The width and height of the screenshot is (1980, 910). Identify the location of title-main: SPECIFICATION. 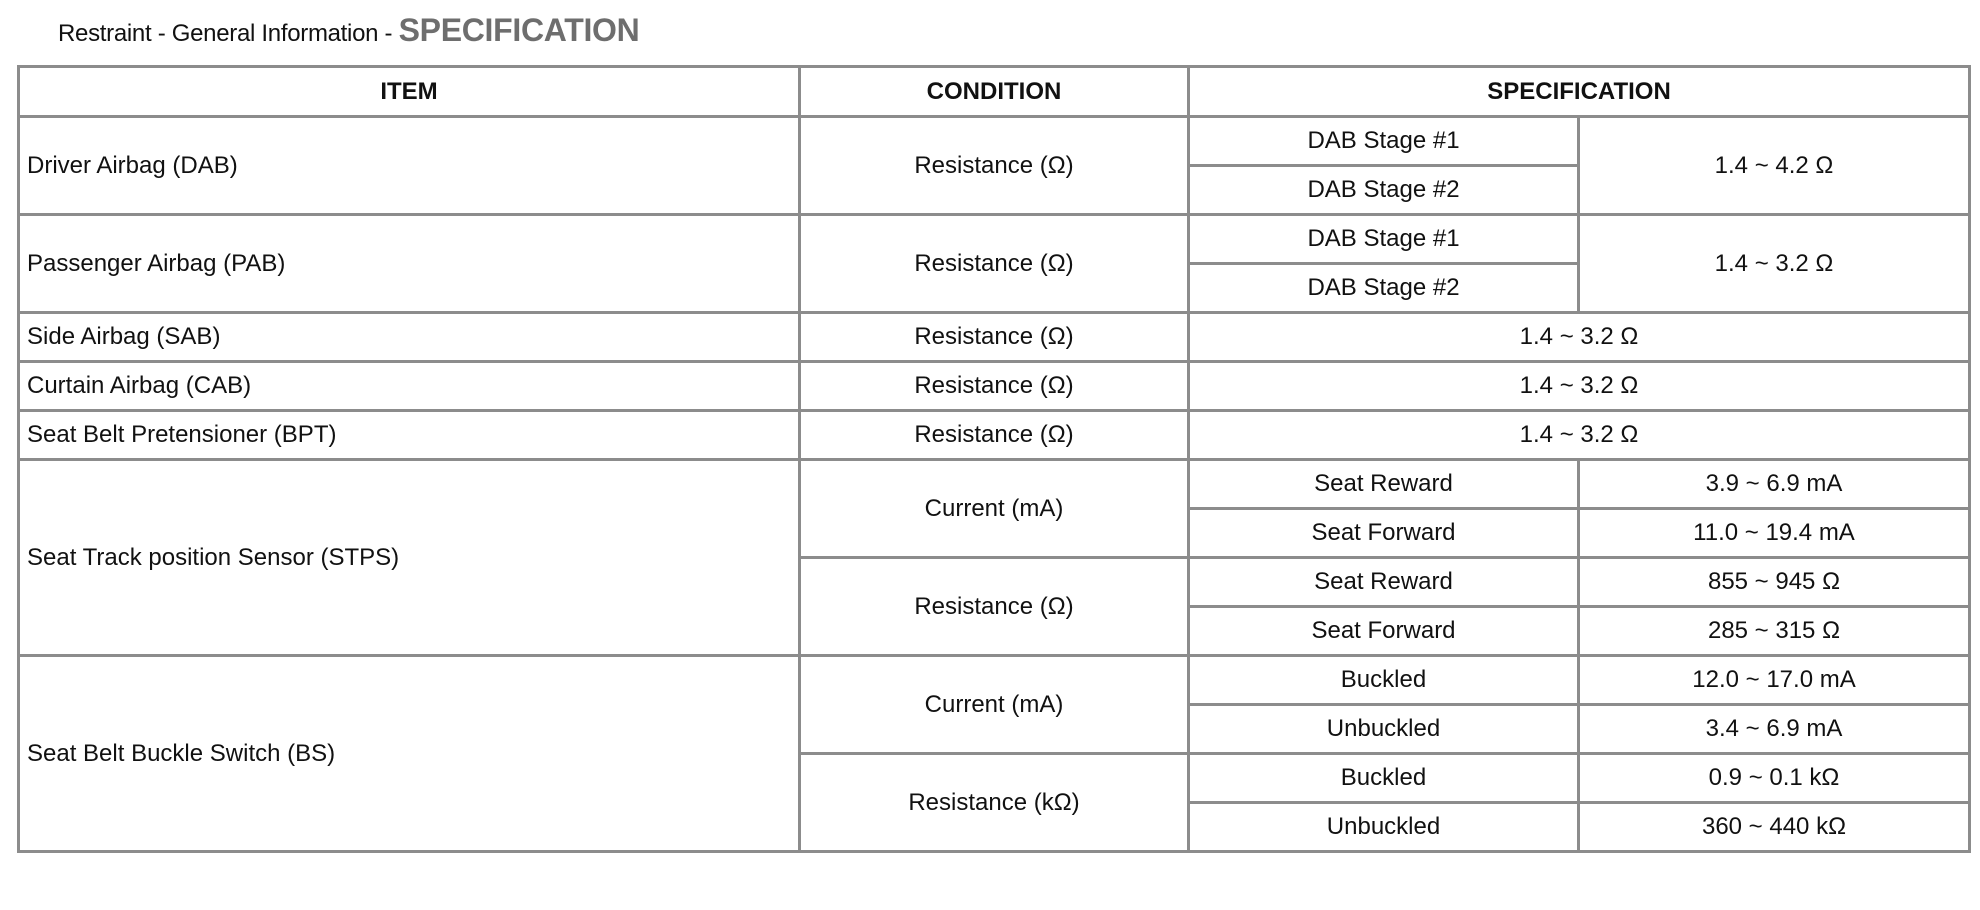
(519, 30).